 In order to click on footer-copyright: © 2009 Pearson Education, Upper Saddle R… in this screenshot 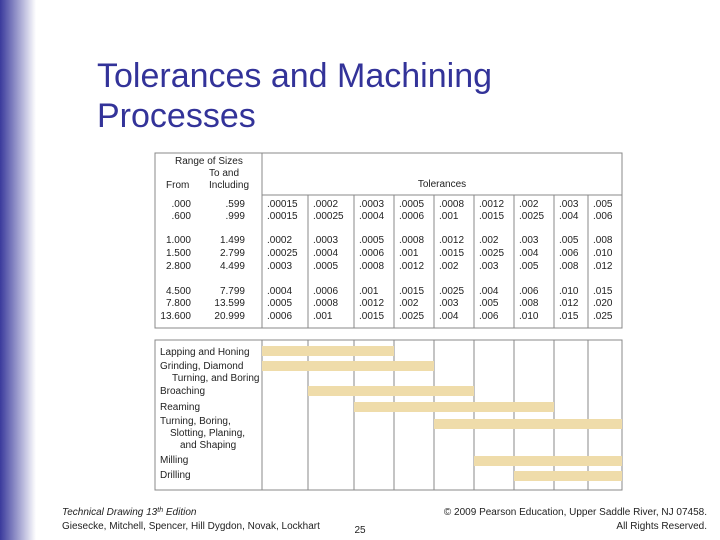, I will do `click(575, 512)`.